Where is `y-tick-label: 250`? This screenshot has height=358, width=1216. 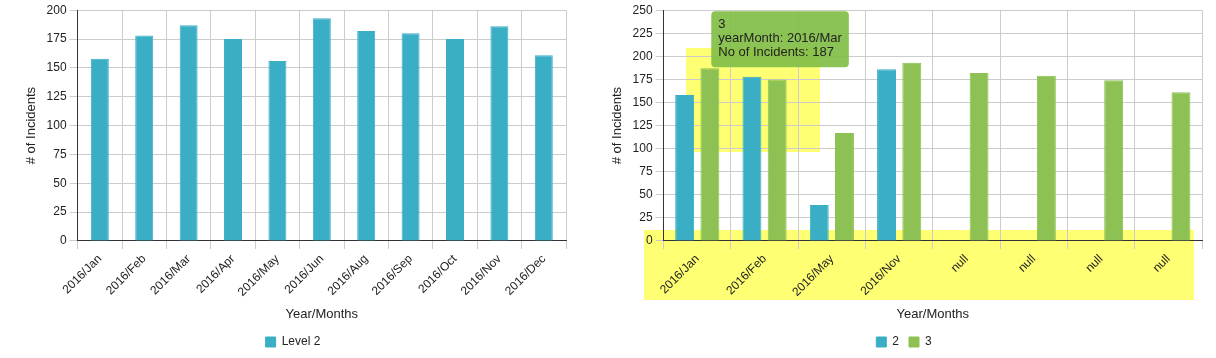
y-tick-label: 250 is located at coordinates (642, 9).